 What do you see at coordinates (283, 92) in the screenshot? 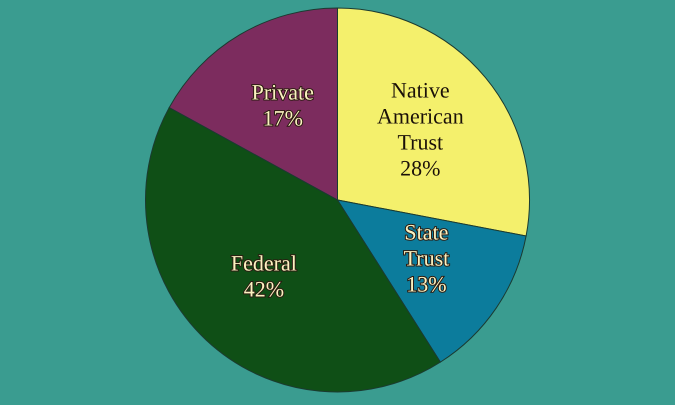
I see `slice-label: Private` at bounding box center [283, 92].